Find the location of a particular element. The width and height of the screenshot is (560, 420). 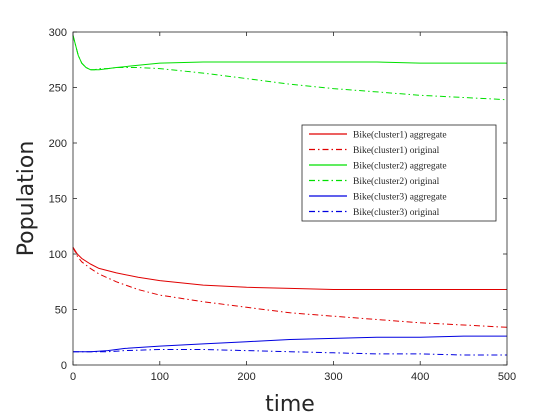

legend-label-1: Bike(cluster1) aggregate is located at coordinates (400, 135).